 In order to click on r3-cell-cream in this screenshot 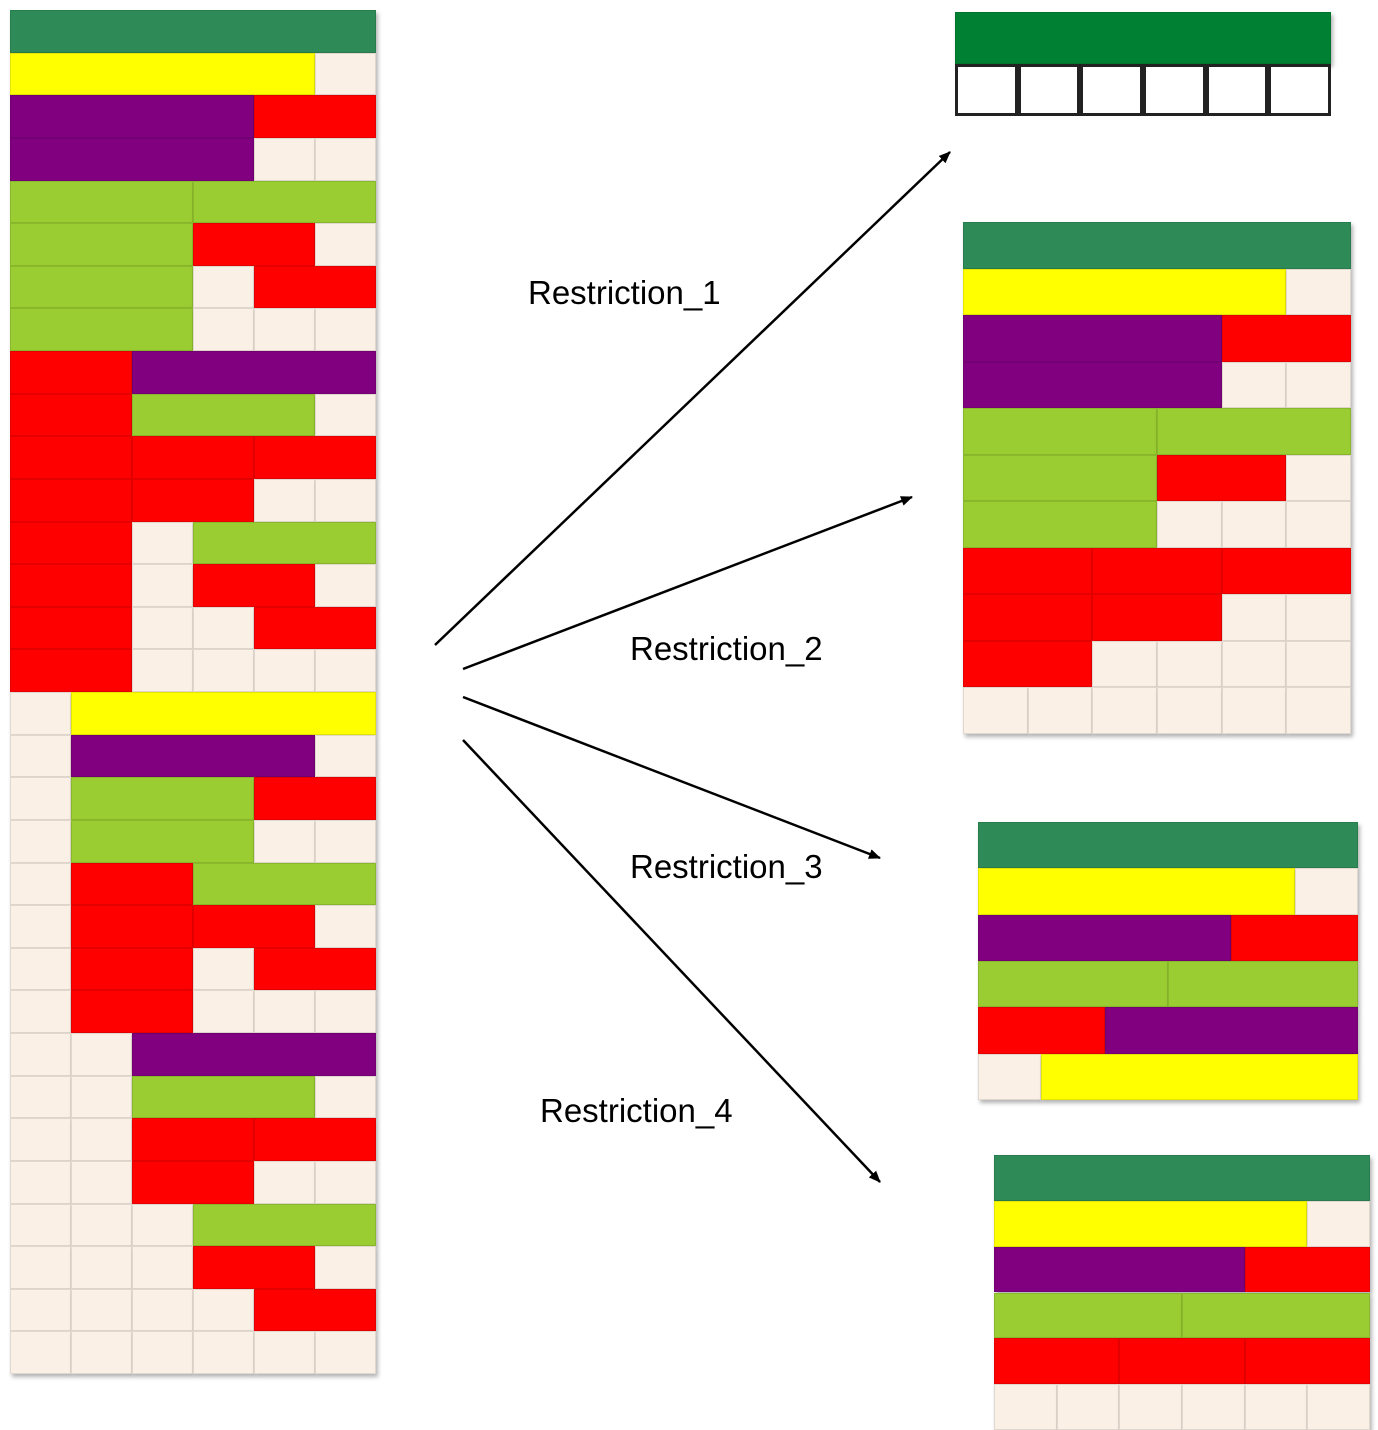, I will do `click(1326, 891)`.